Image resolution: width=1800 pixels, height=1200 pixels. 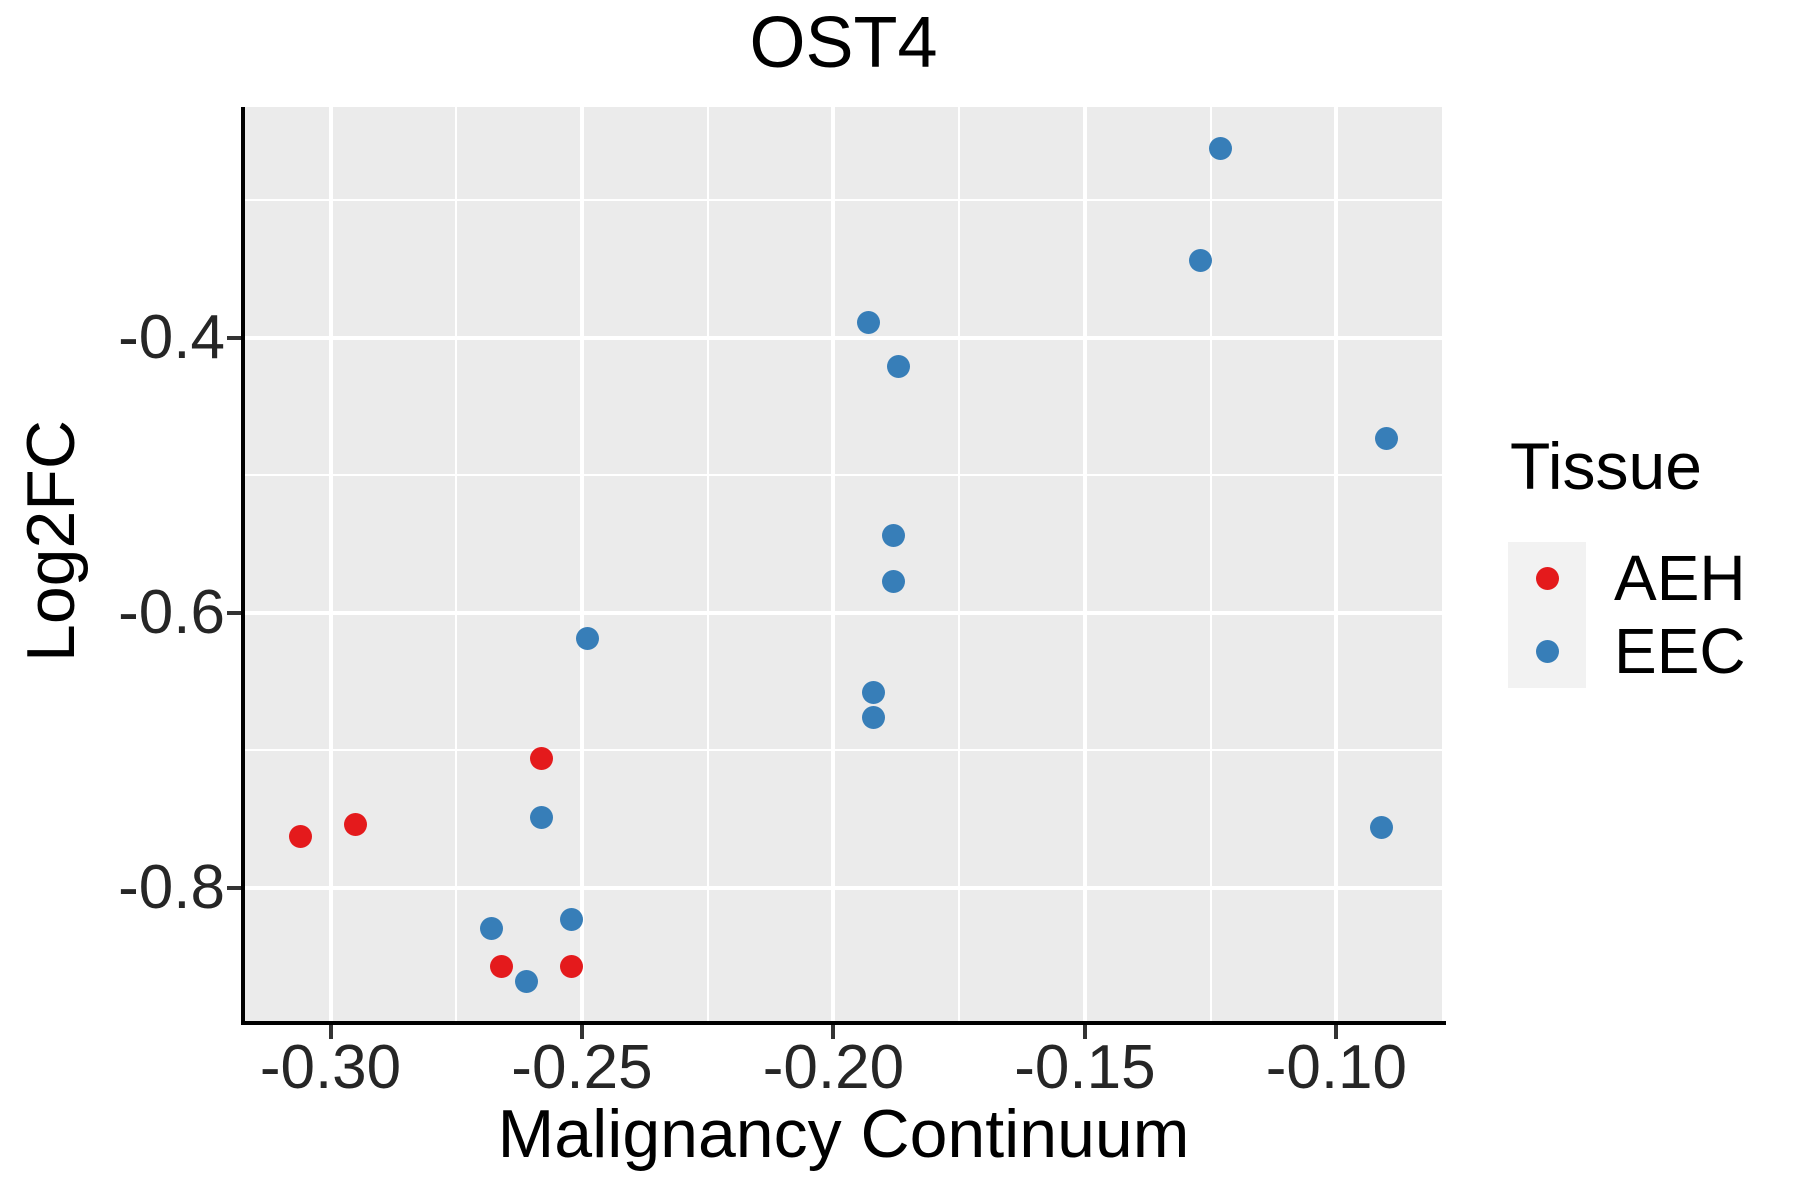 I want to click on x-tick-label: -0.25, so click(x=582, y=1067).